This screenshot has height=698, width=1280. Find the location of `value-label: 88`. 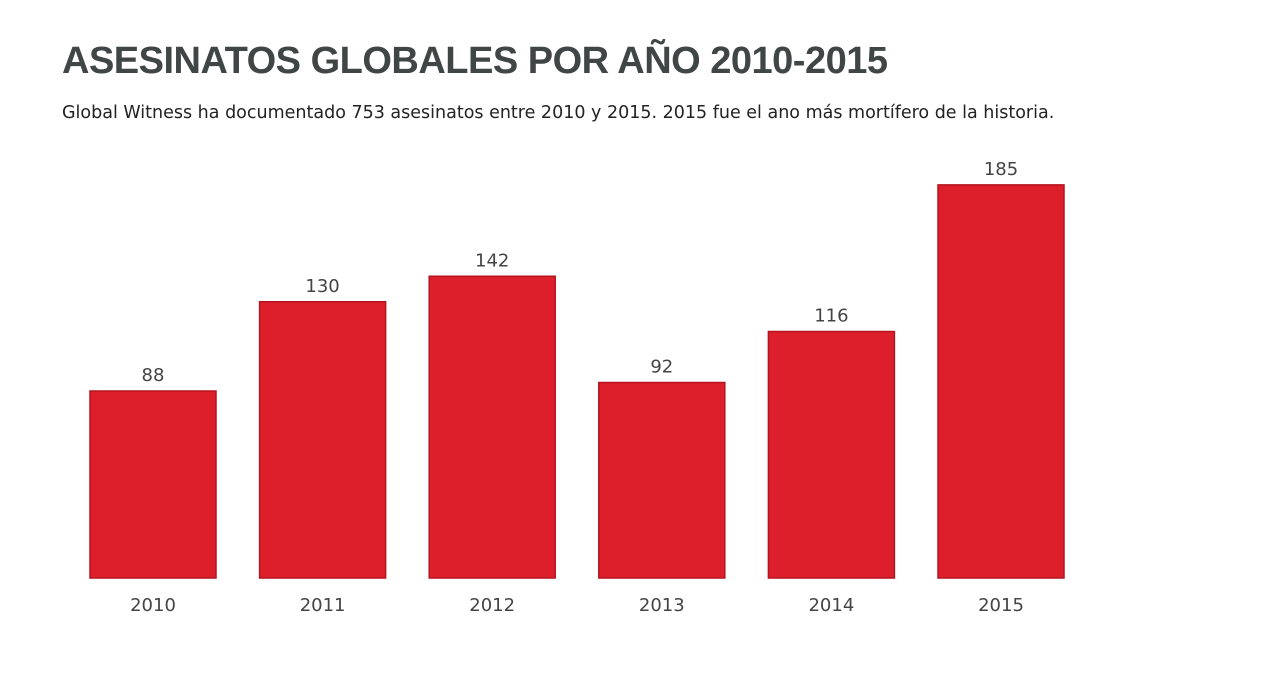

value-label: 88 is located at coordinates (153, 375).